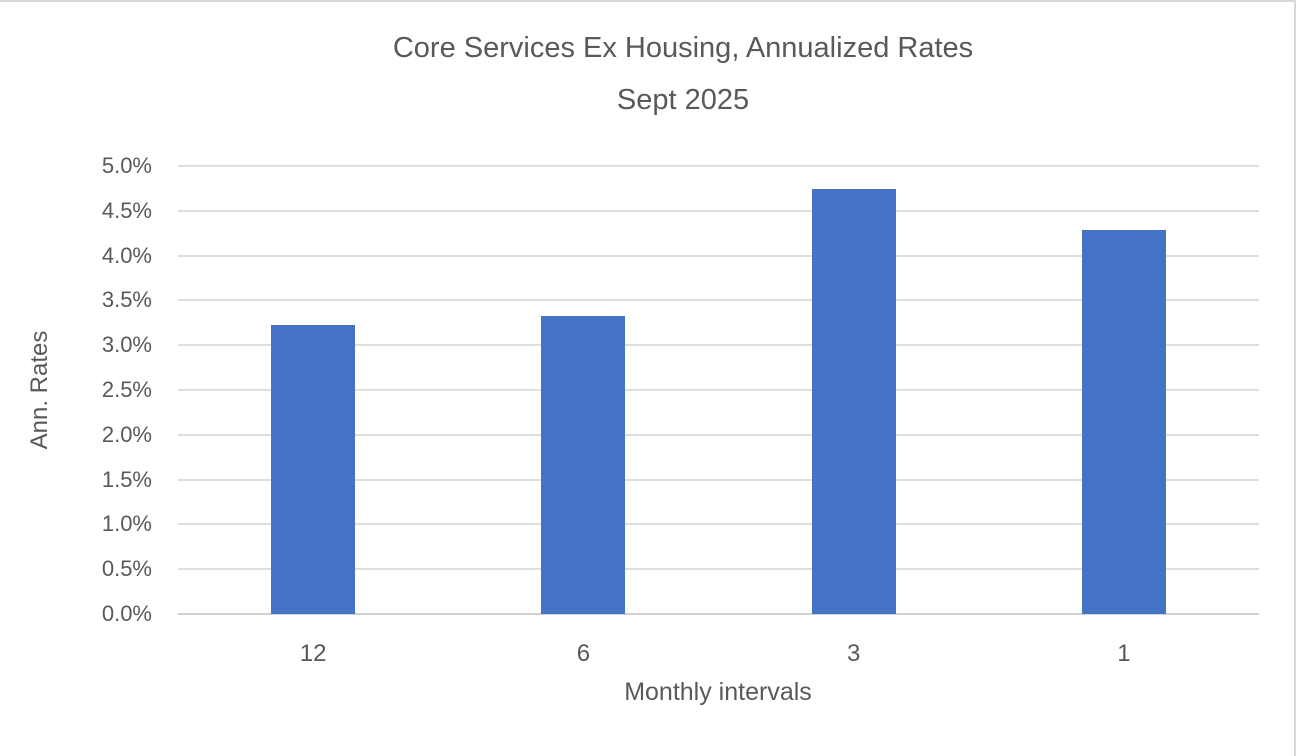 The width and height of the screenshot is (1296, 756). Describe the element at coordinates (126, 345) in the screenshot. I see `y-tick-label: 3.0%` at that location.